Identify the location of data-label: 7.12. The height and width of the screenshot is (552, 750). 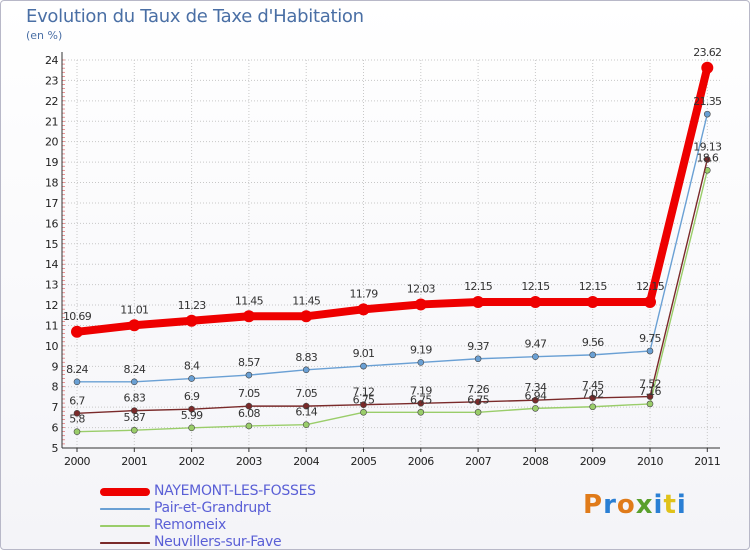
(364, 392).